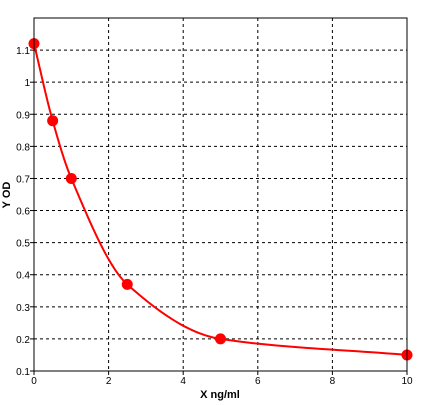  I want to click on y-tick-label: 1.1, so click(23, 51).